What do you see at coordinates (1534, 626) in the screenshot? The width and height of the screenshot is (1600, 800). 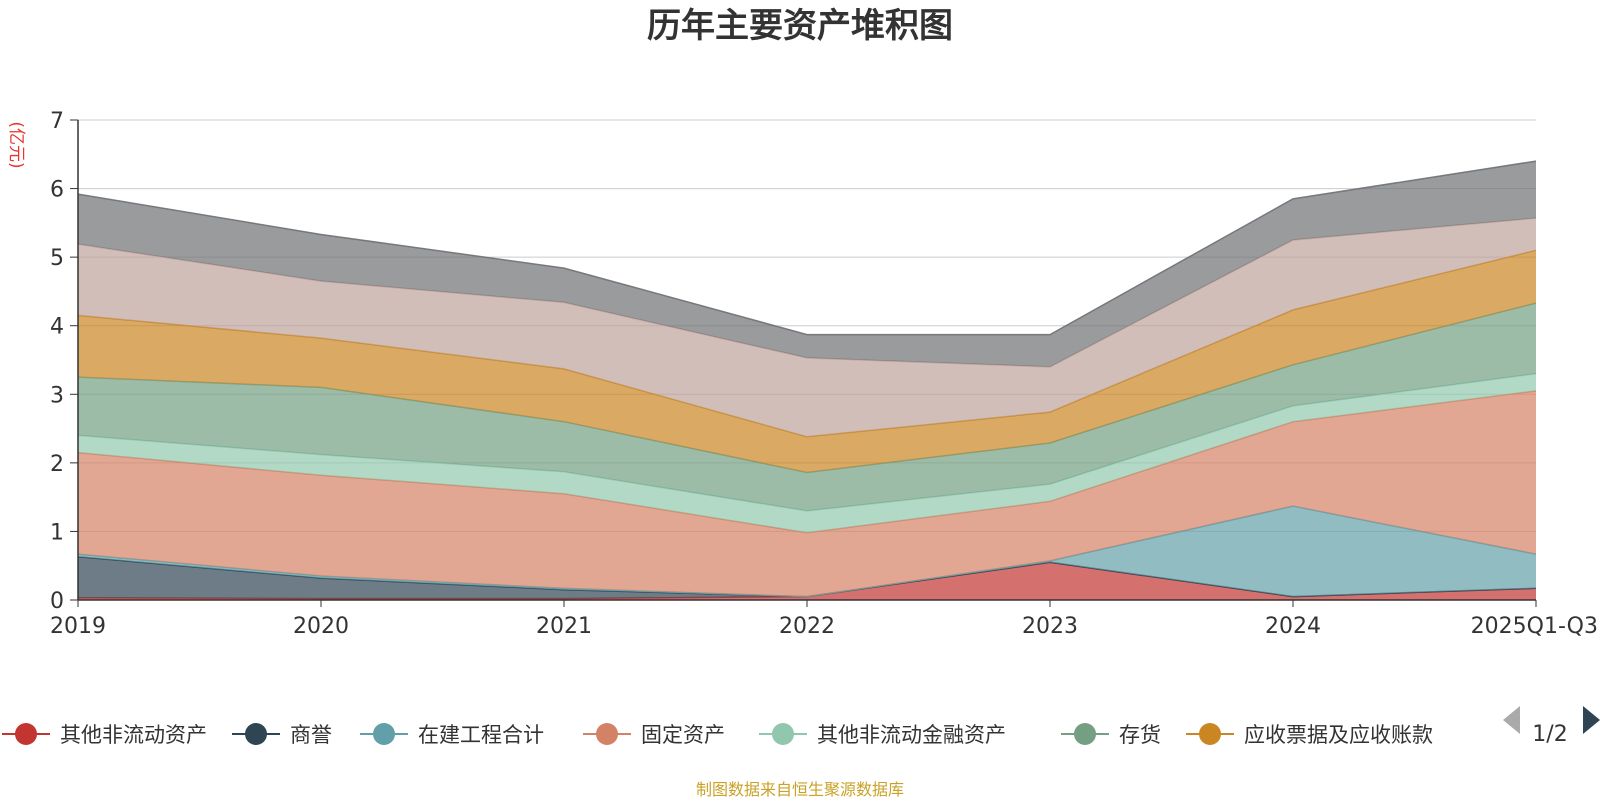 I see `x-tick-label: 2025Q1-Q3` at bounding box center [1534, 626].